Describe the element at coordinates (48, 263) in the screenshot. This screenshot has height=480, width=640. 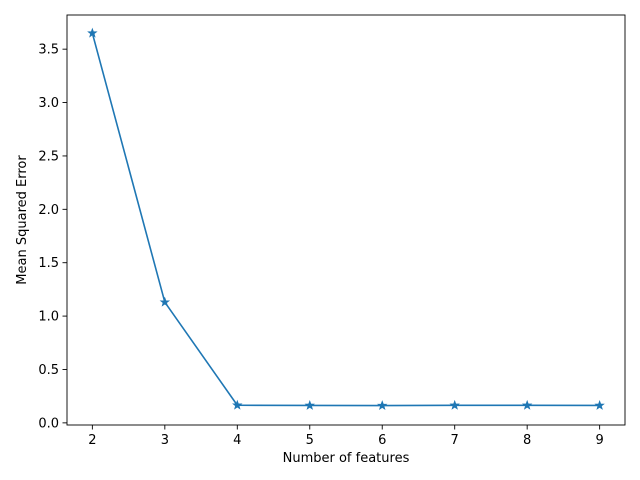
I see `y-tick-label: 1.5` at that location.